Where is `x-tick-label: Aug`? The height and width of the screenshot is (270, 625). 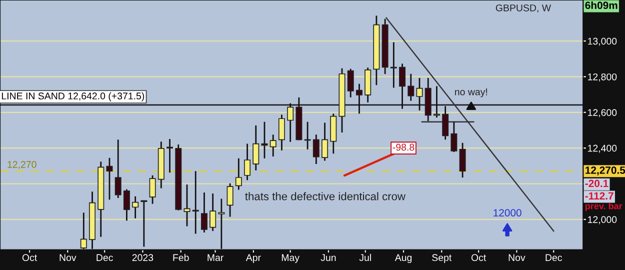
x-tick-label: Aug is located at coordinates (403, 258).